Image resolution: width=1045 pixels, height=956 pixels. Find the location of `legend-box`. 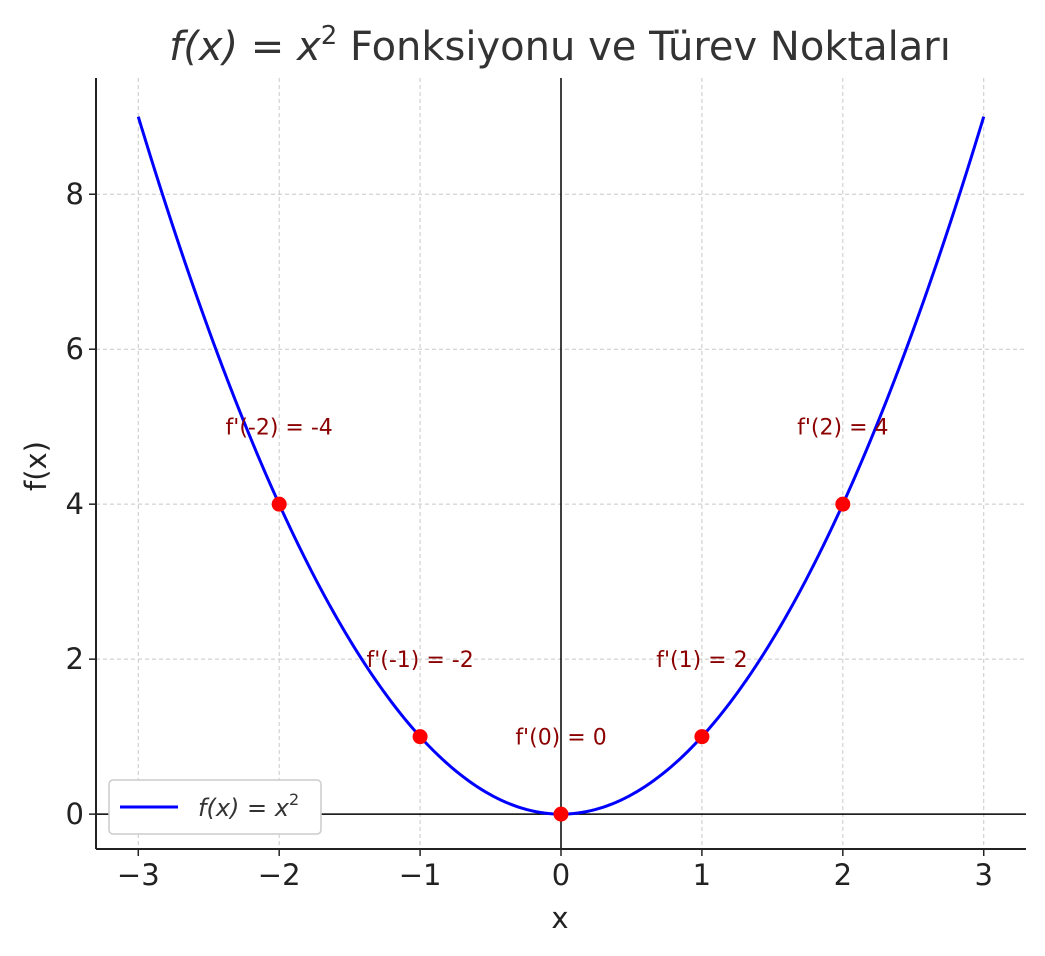

legend-box is located at coordinates (215, 807).